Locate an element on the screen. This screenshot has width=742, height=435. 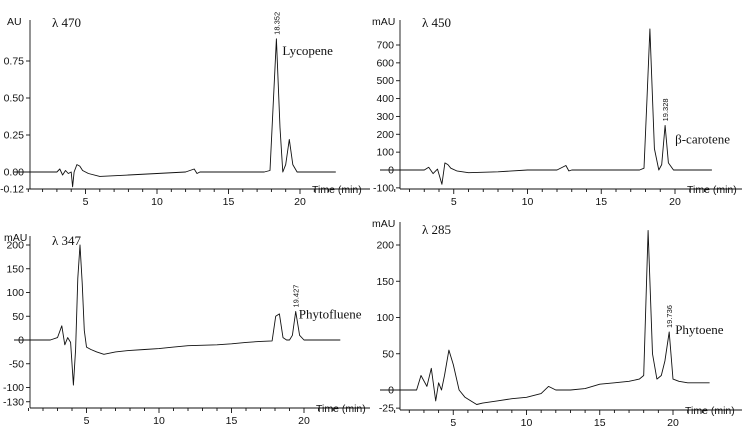
y-tick-label: 0.75 is located at coordinates (14, 62).